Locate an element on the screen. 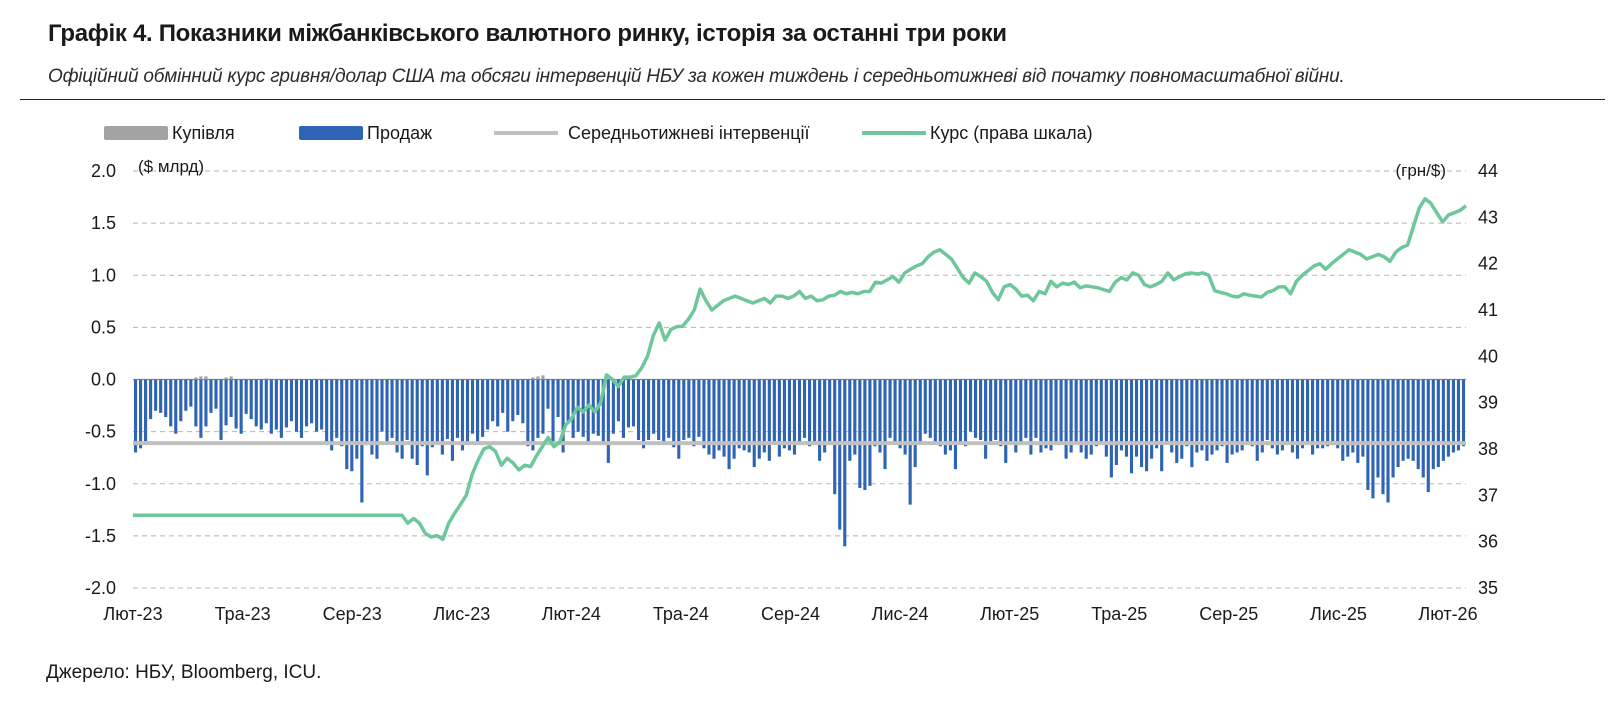  x-tick-label: Сер-24 is located at coordinates (790, 614).